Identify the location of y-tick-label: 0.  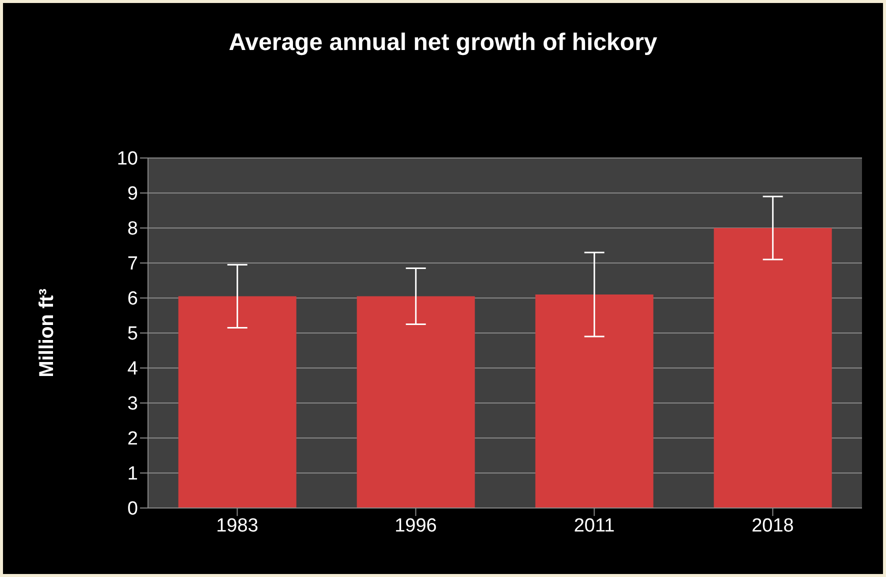
(132, 509).